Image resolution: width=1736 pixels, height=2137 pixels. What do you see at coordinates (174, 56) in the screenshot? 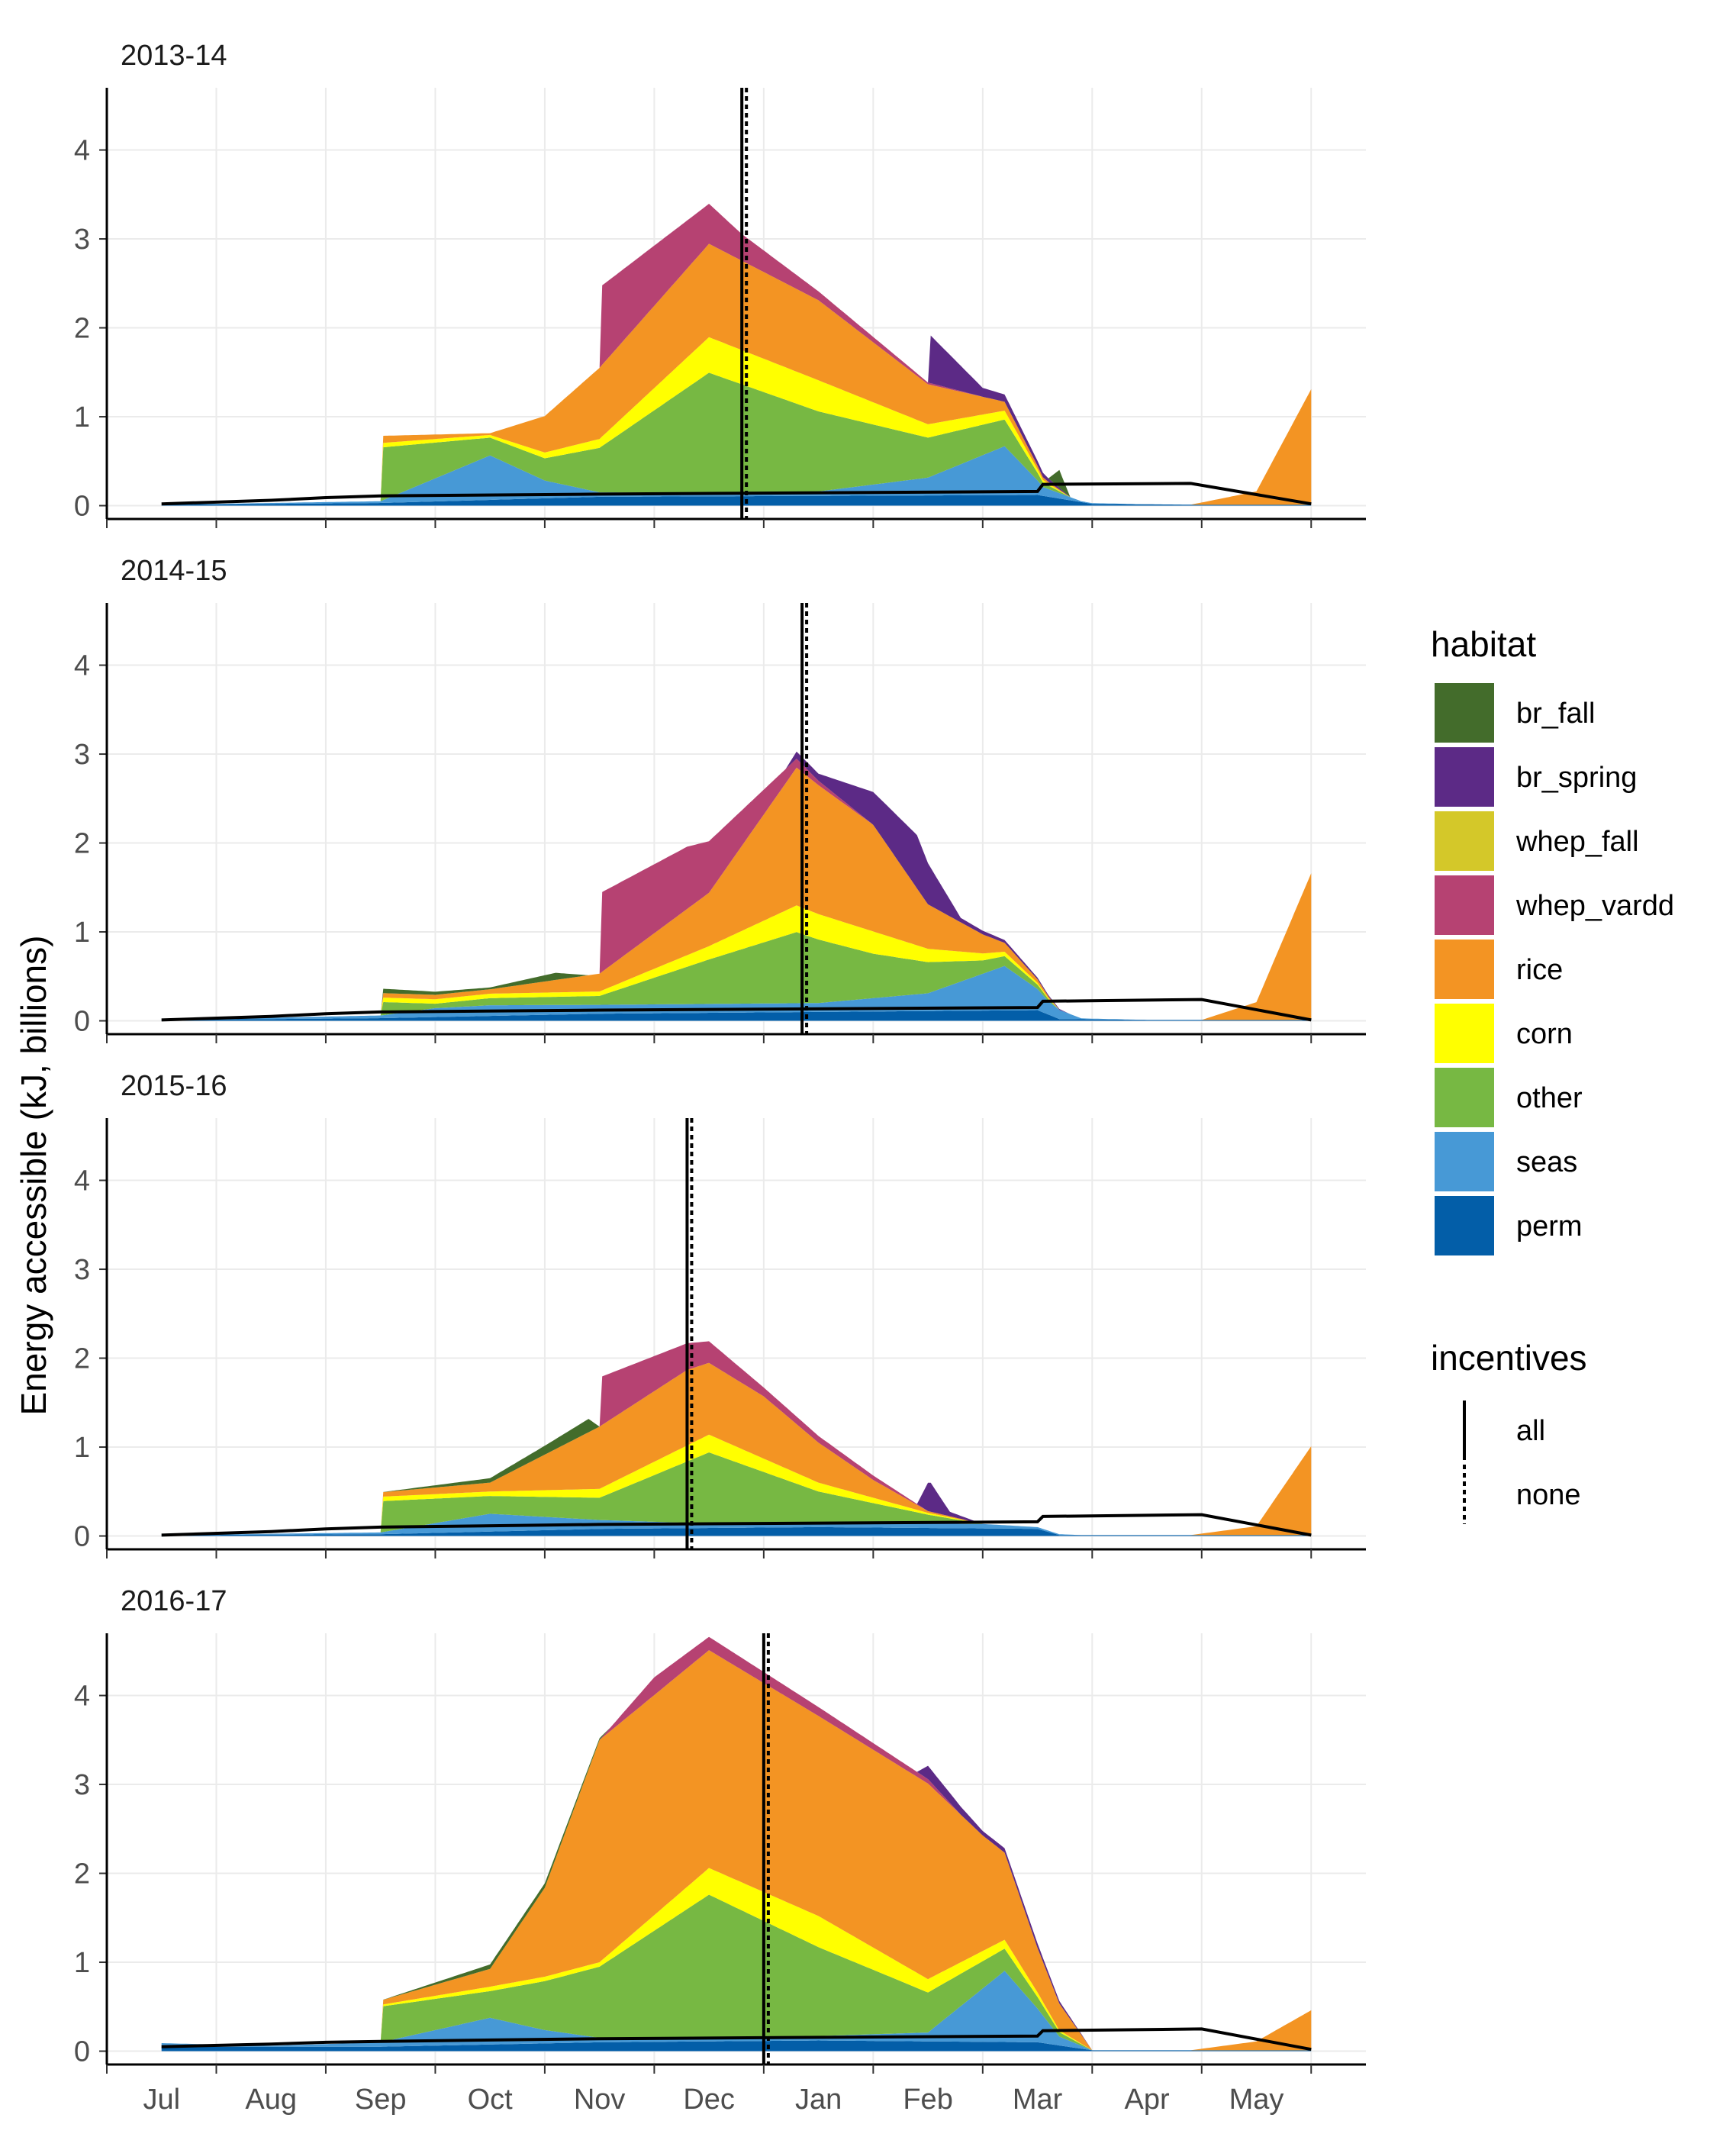
I see `panel-title: 2013-14` at bounding box center [174, 56].